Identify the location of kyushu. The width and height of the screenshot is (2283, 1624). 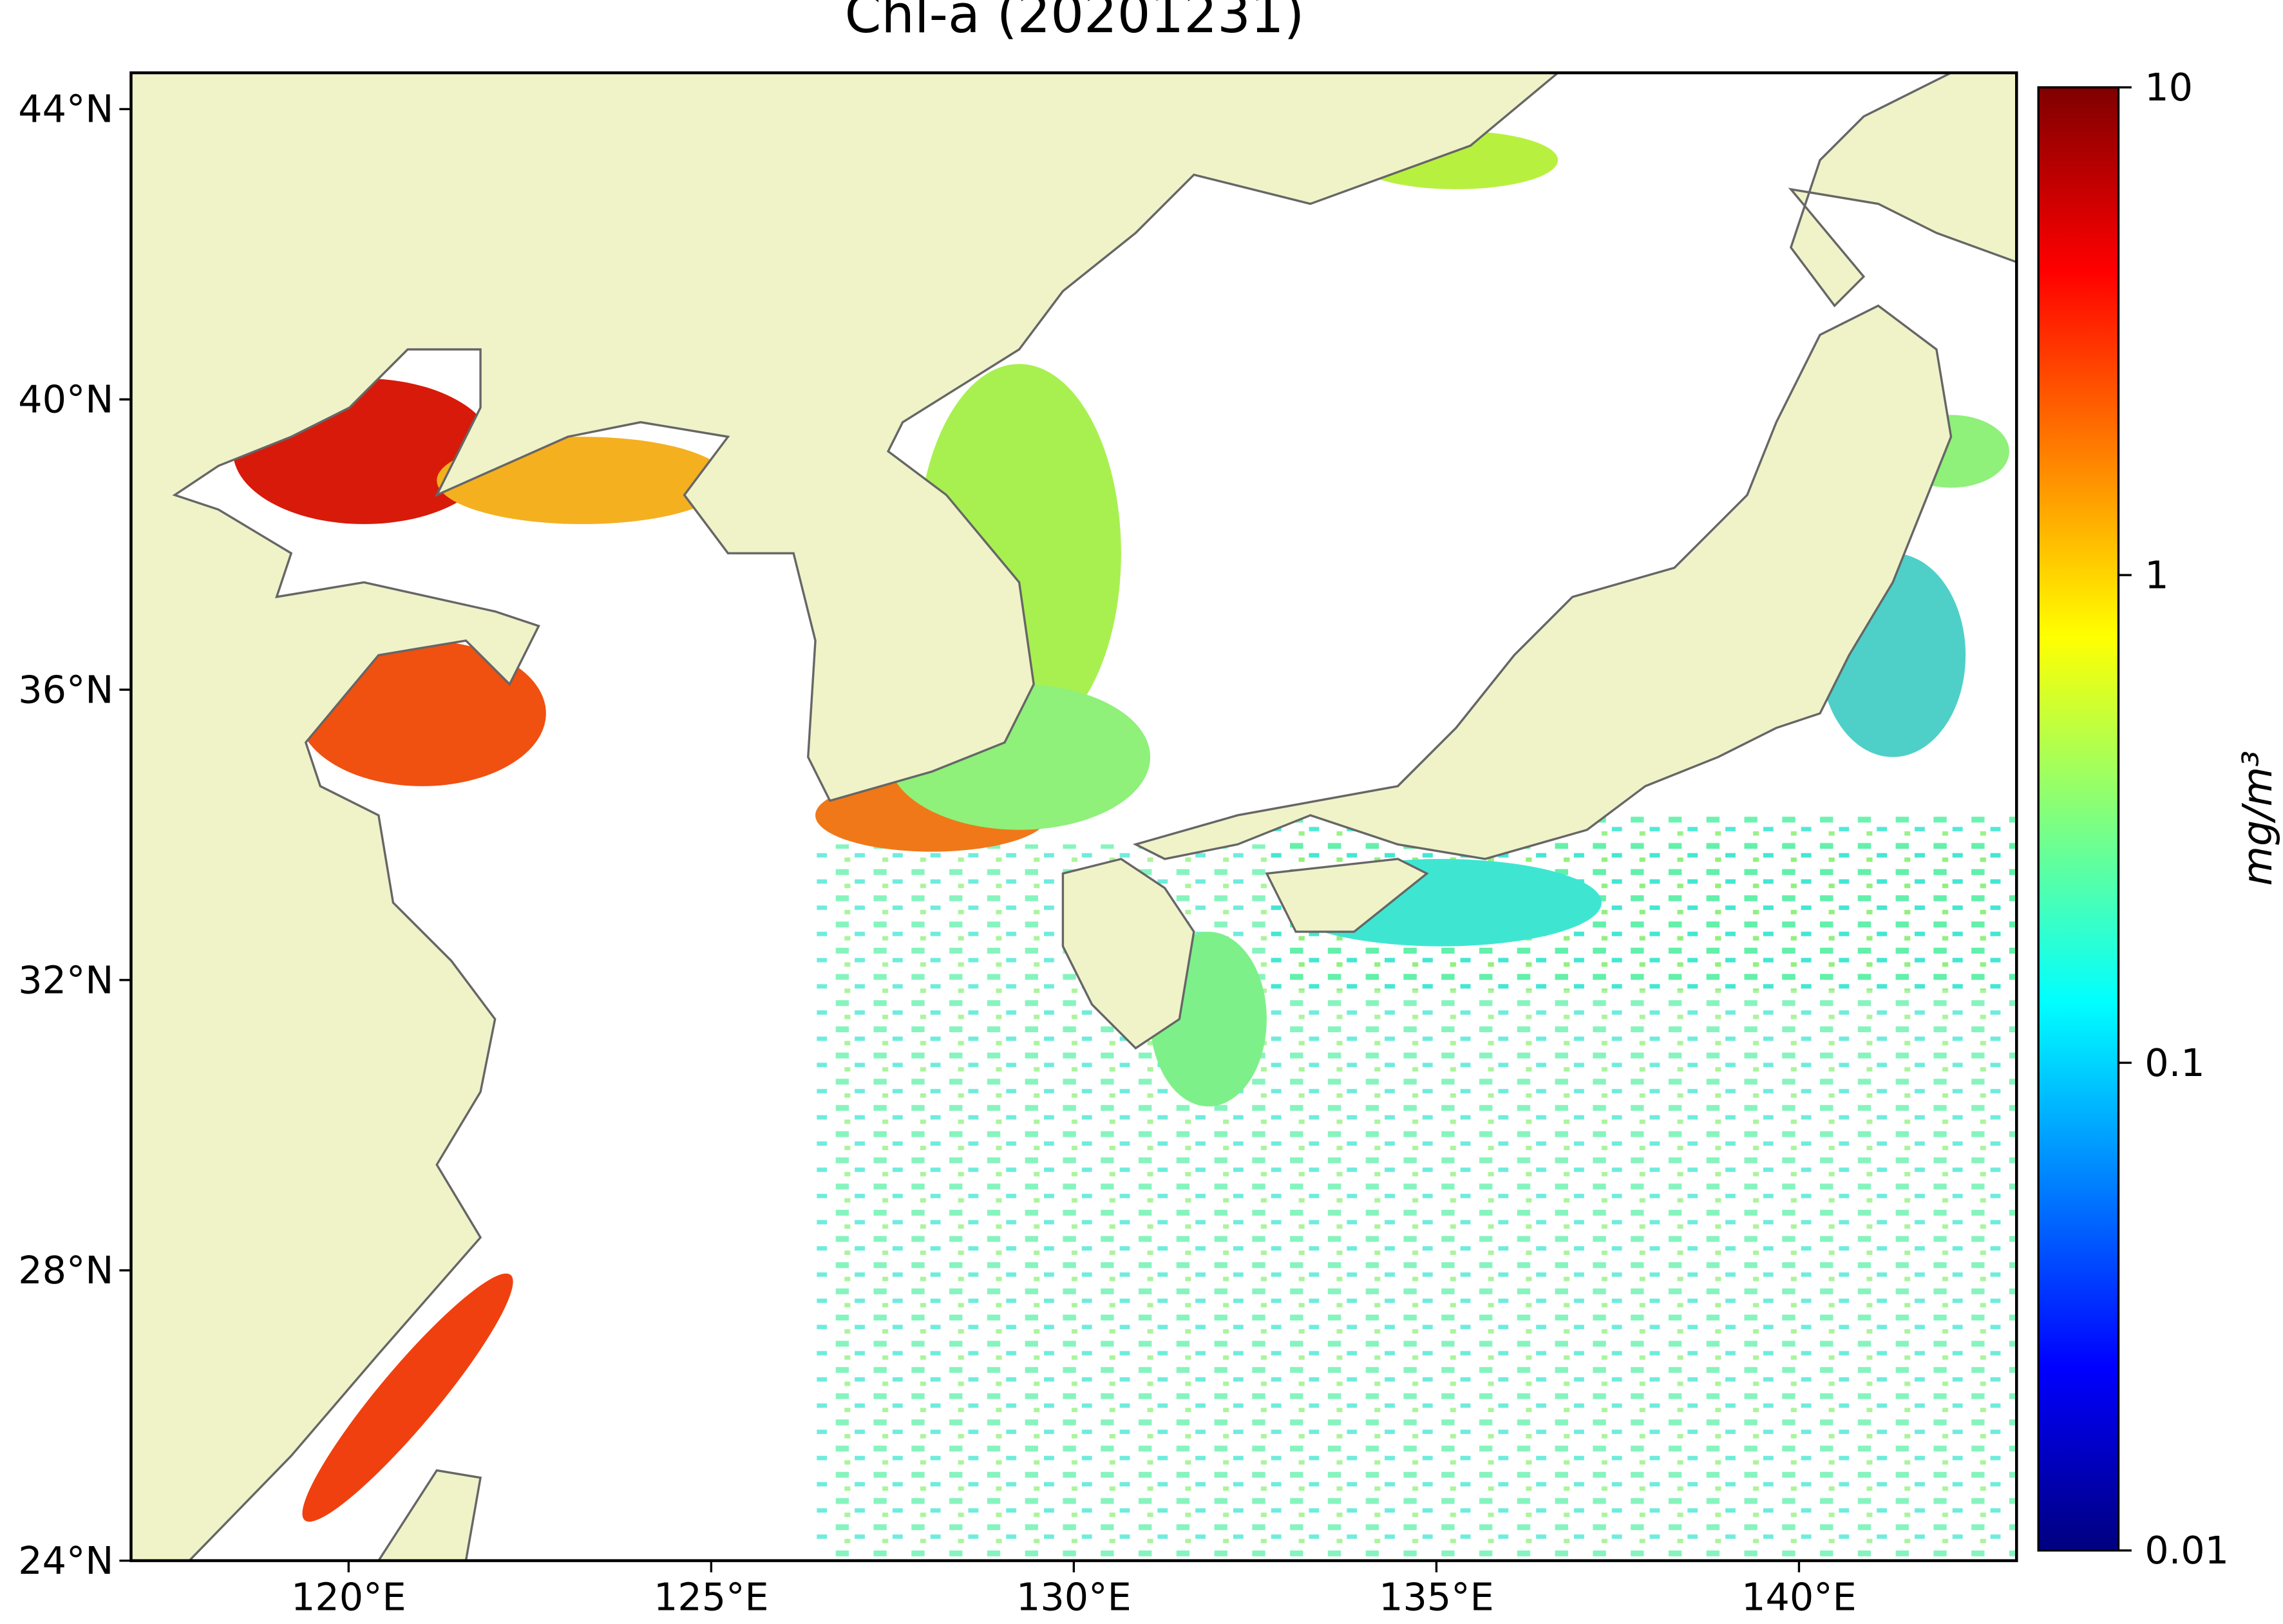
(1128, 954).